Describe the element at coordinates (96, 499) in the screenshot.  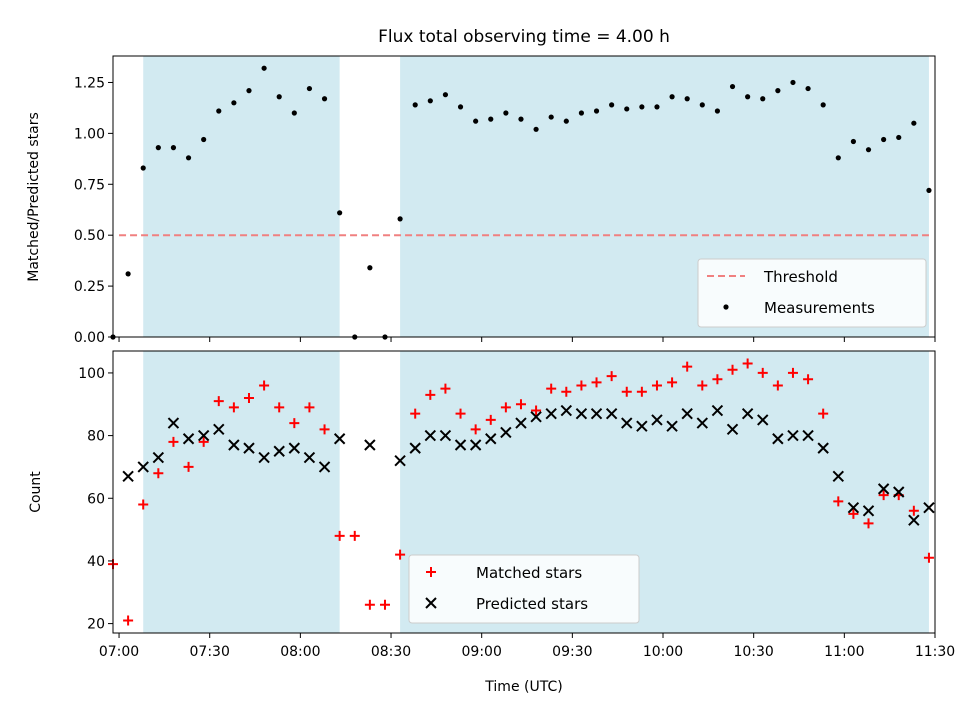
I see `count-y-tick-label: 60` at that location.